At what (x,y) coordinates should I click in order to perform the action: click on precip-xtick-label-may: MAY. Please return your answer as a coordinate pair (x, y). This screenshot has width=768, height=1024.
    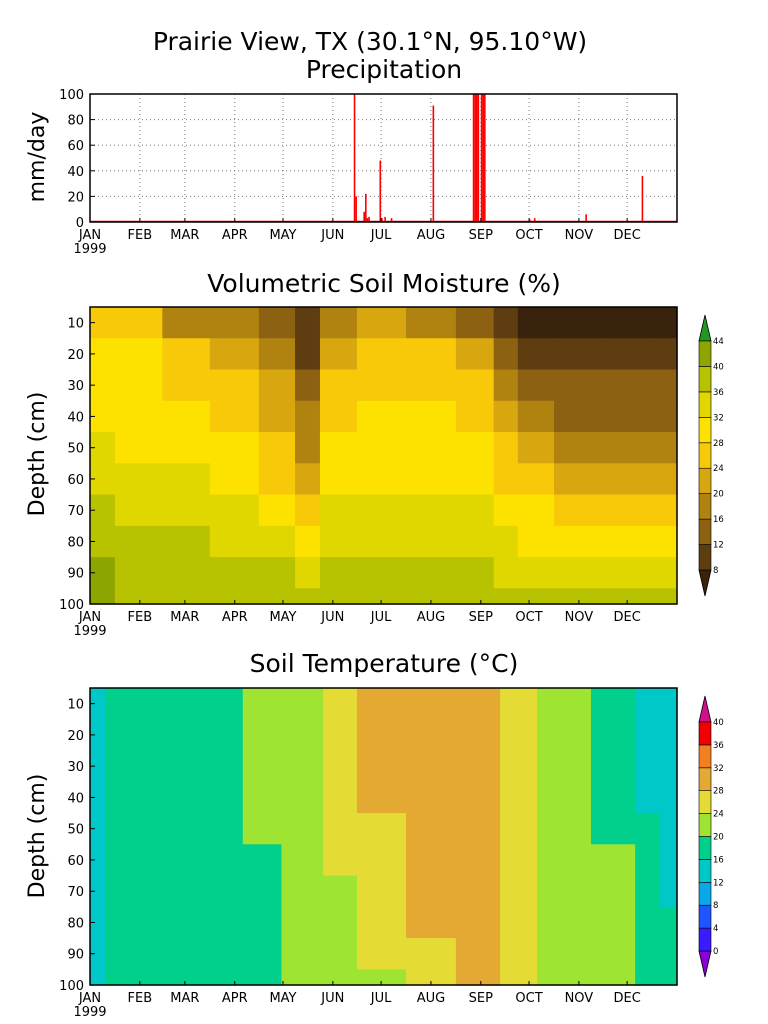
    Looking at the image, I should click on (282, 235).